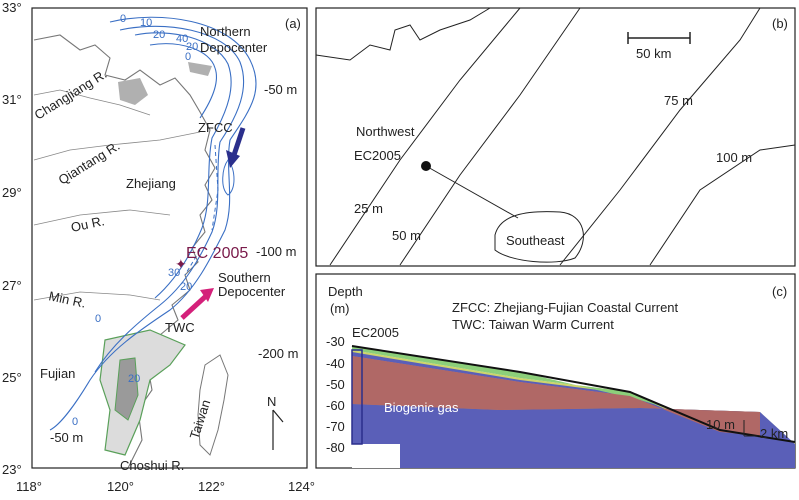  I want to click on legend-zfcc: ZFCC: Zhejiang-Fujian Coastal Current, so click(565, 307).